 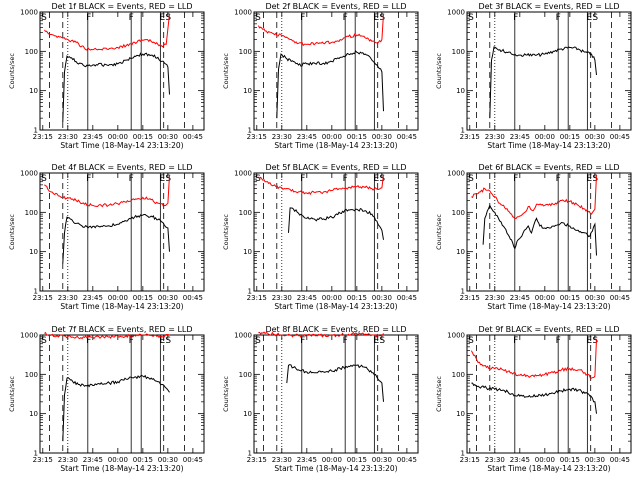 What do you see at coordinates (118, 460) in the screenshot?
I see `x-tick-label: 00:00` at bounding box center [118, 460].